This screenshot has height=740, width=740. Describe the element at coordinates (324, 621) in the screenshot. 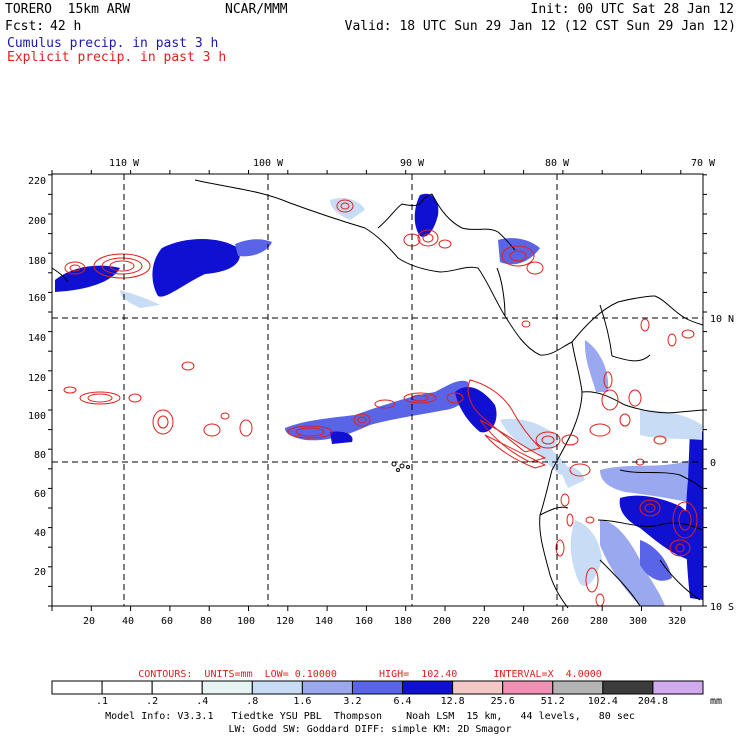

I see `x-tick-label: 140` at that location.